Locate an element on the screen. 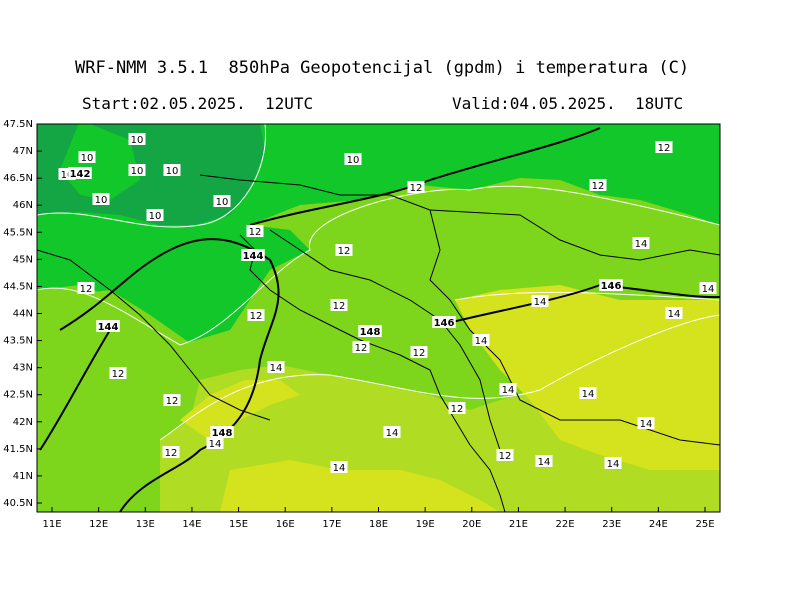 This screenshot has height=600, width=800. lon-tick-label: 25E is located at coordinates (704, 524).